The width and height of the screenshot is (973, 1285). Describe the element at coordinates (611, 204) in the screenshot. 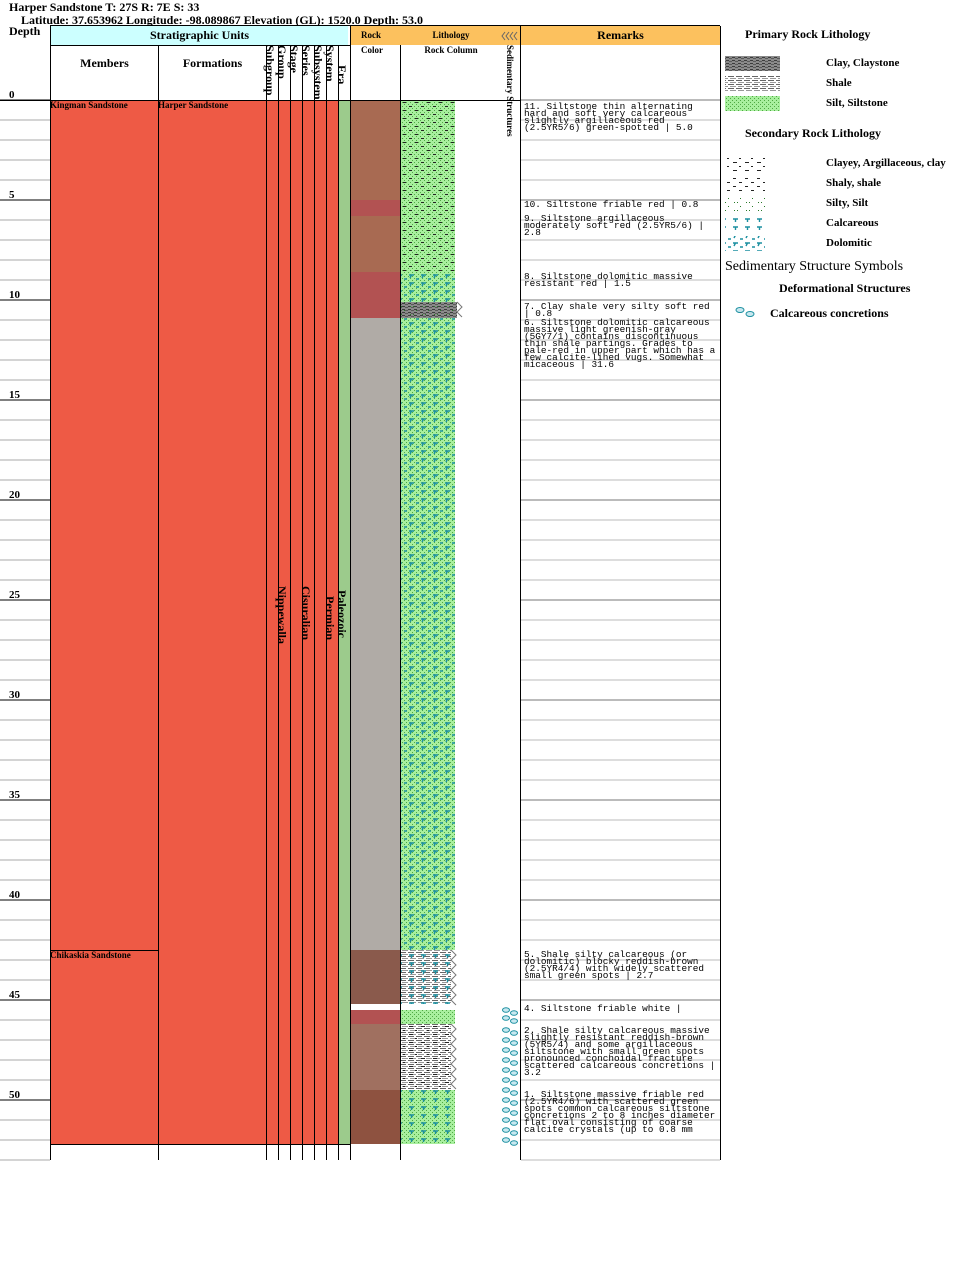

I see `remark-10: 10. Siltstone friable red | 0.8` at that location.